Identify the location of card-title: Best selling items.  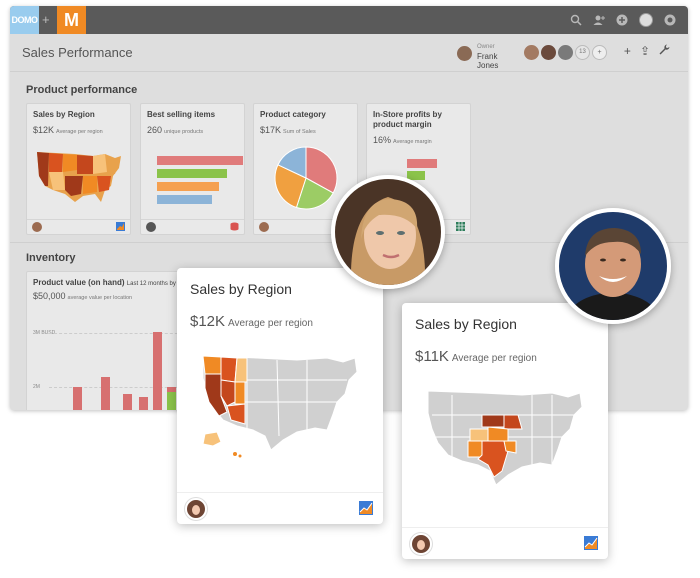
(181, 114).